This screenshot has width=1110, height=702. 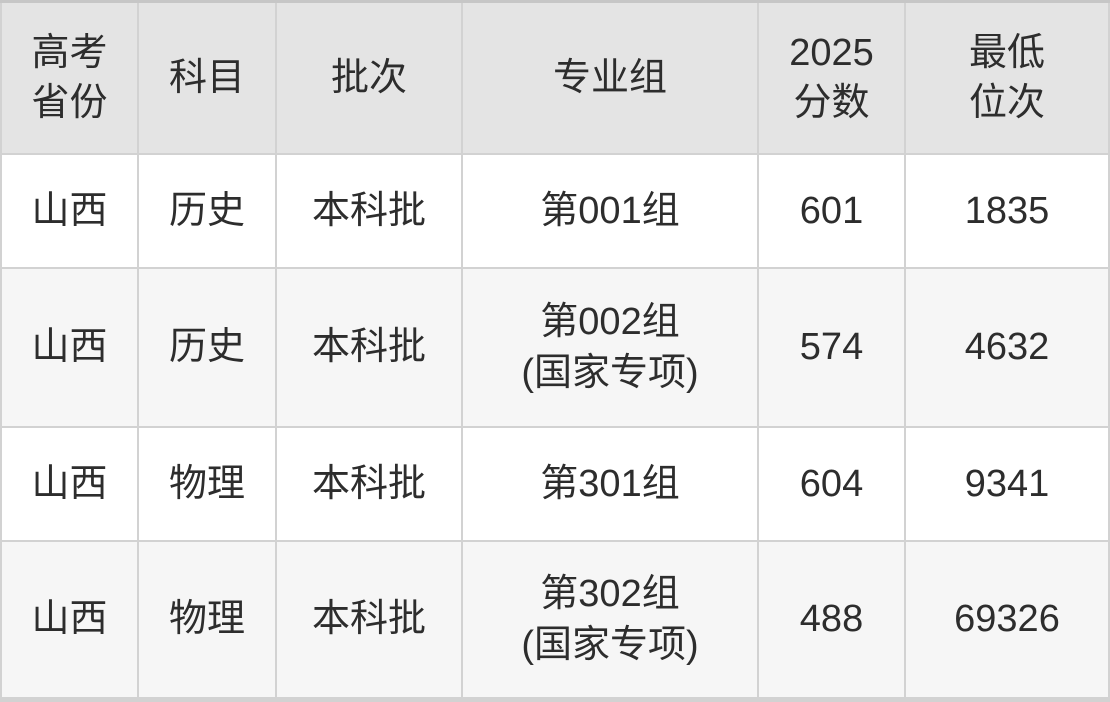 I want to click on cell-row1-province: 山西, so click(x=69, y=211).